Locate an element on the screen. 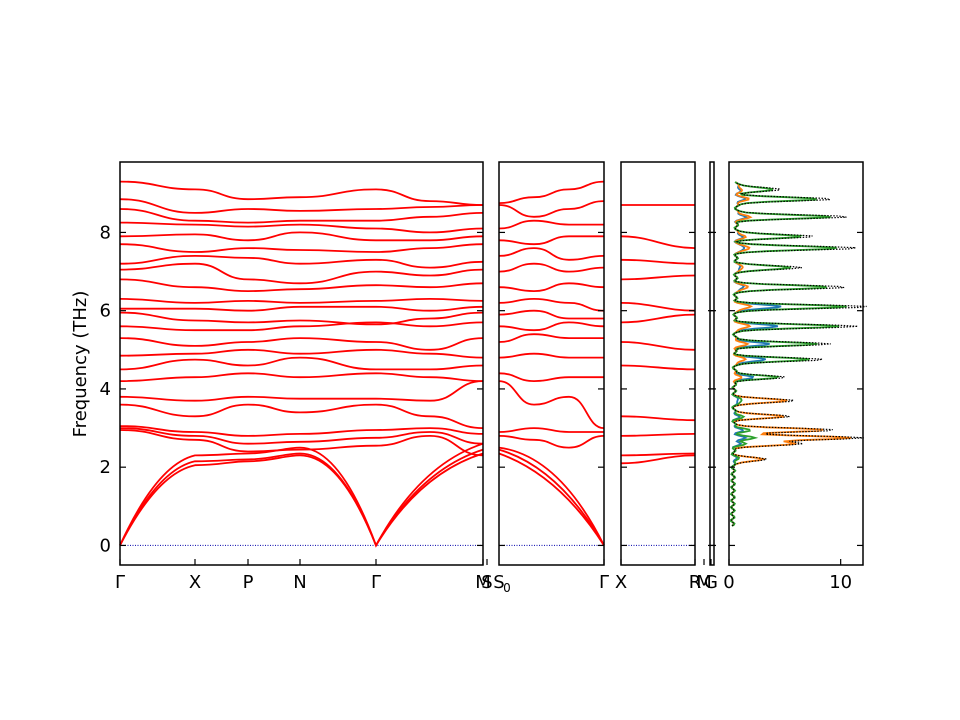 The height and width of the screenshot is (720, 960). x-tick-label: G is located at coordinates (711, 582).